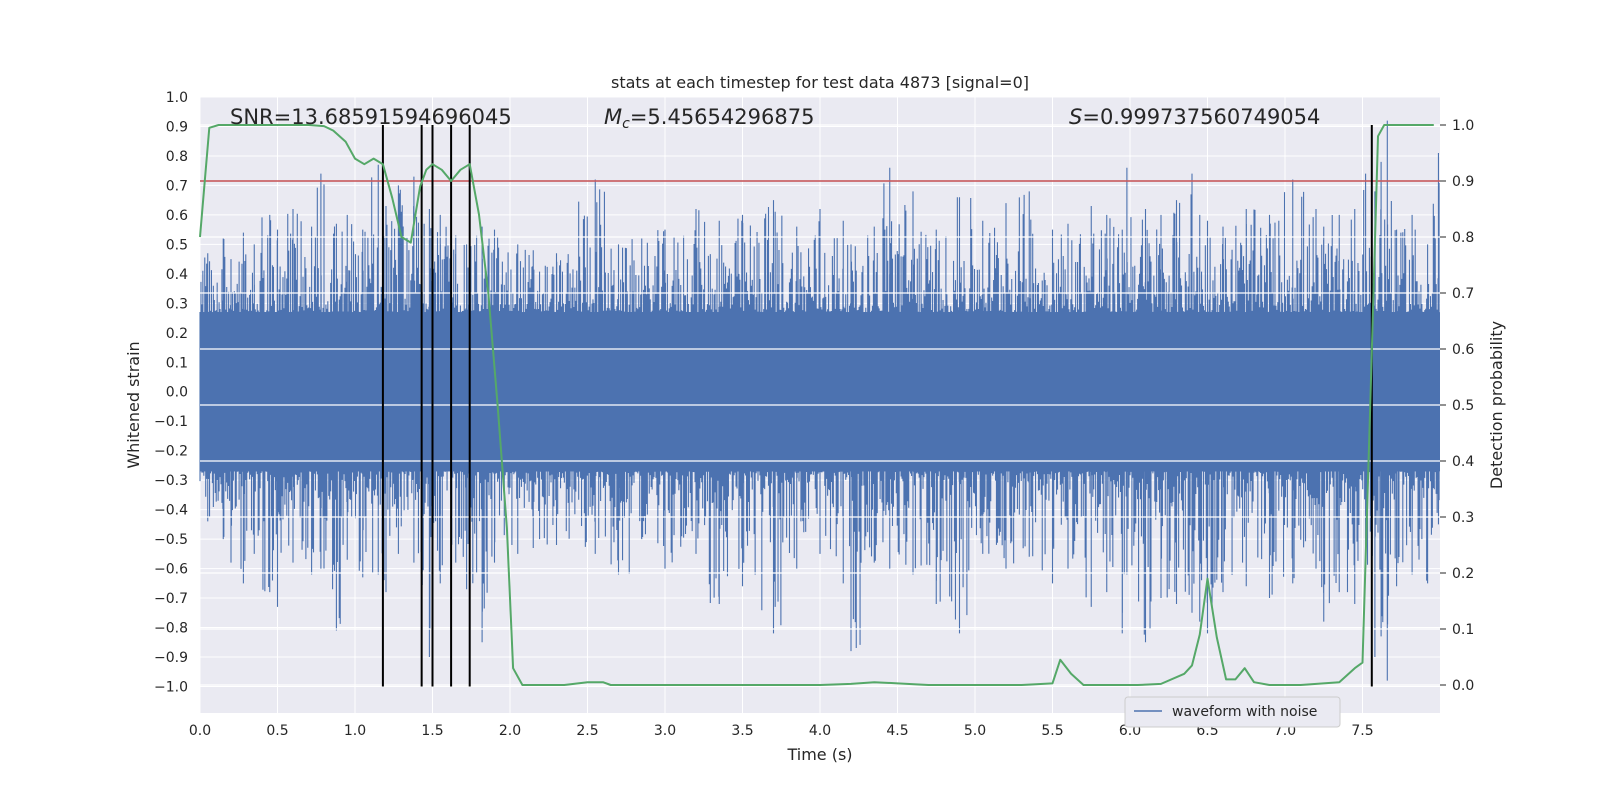 Image resolution: width=1600 pixels, height=800 pixels. What do you see at coordinates (177, 363) in the screenshot?
I see `y-tick-label: 0.1` at bounding box center [177, 363].